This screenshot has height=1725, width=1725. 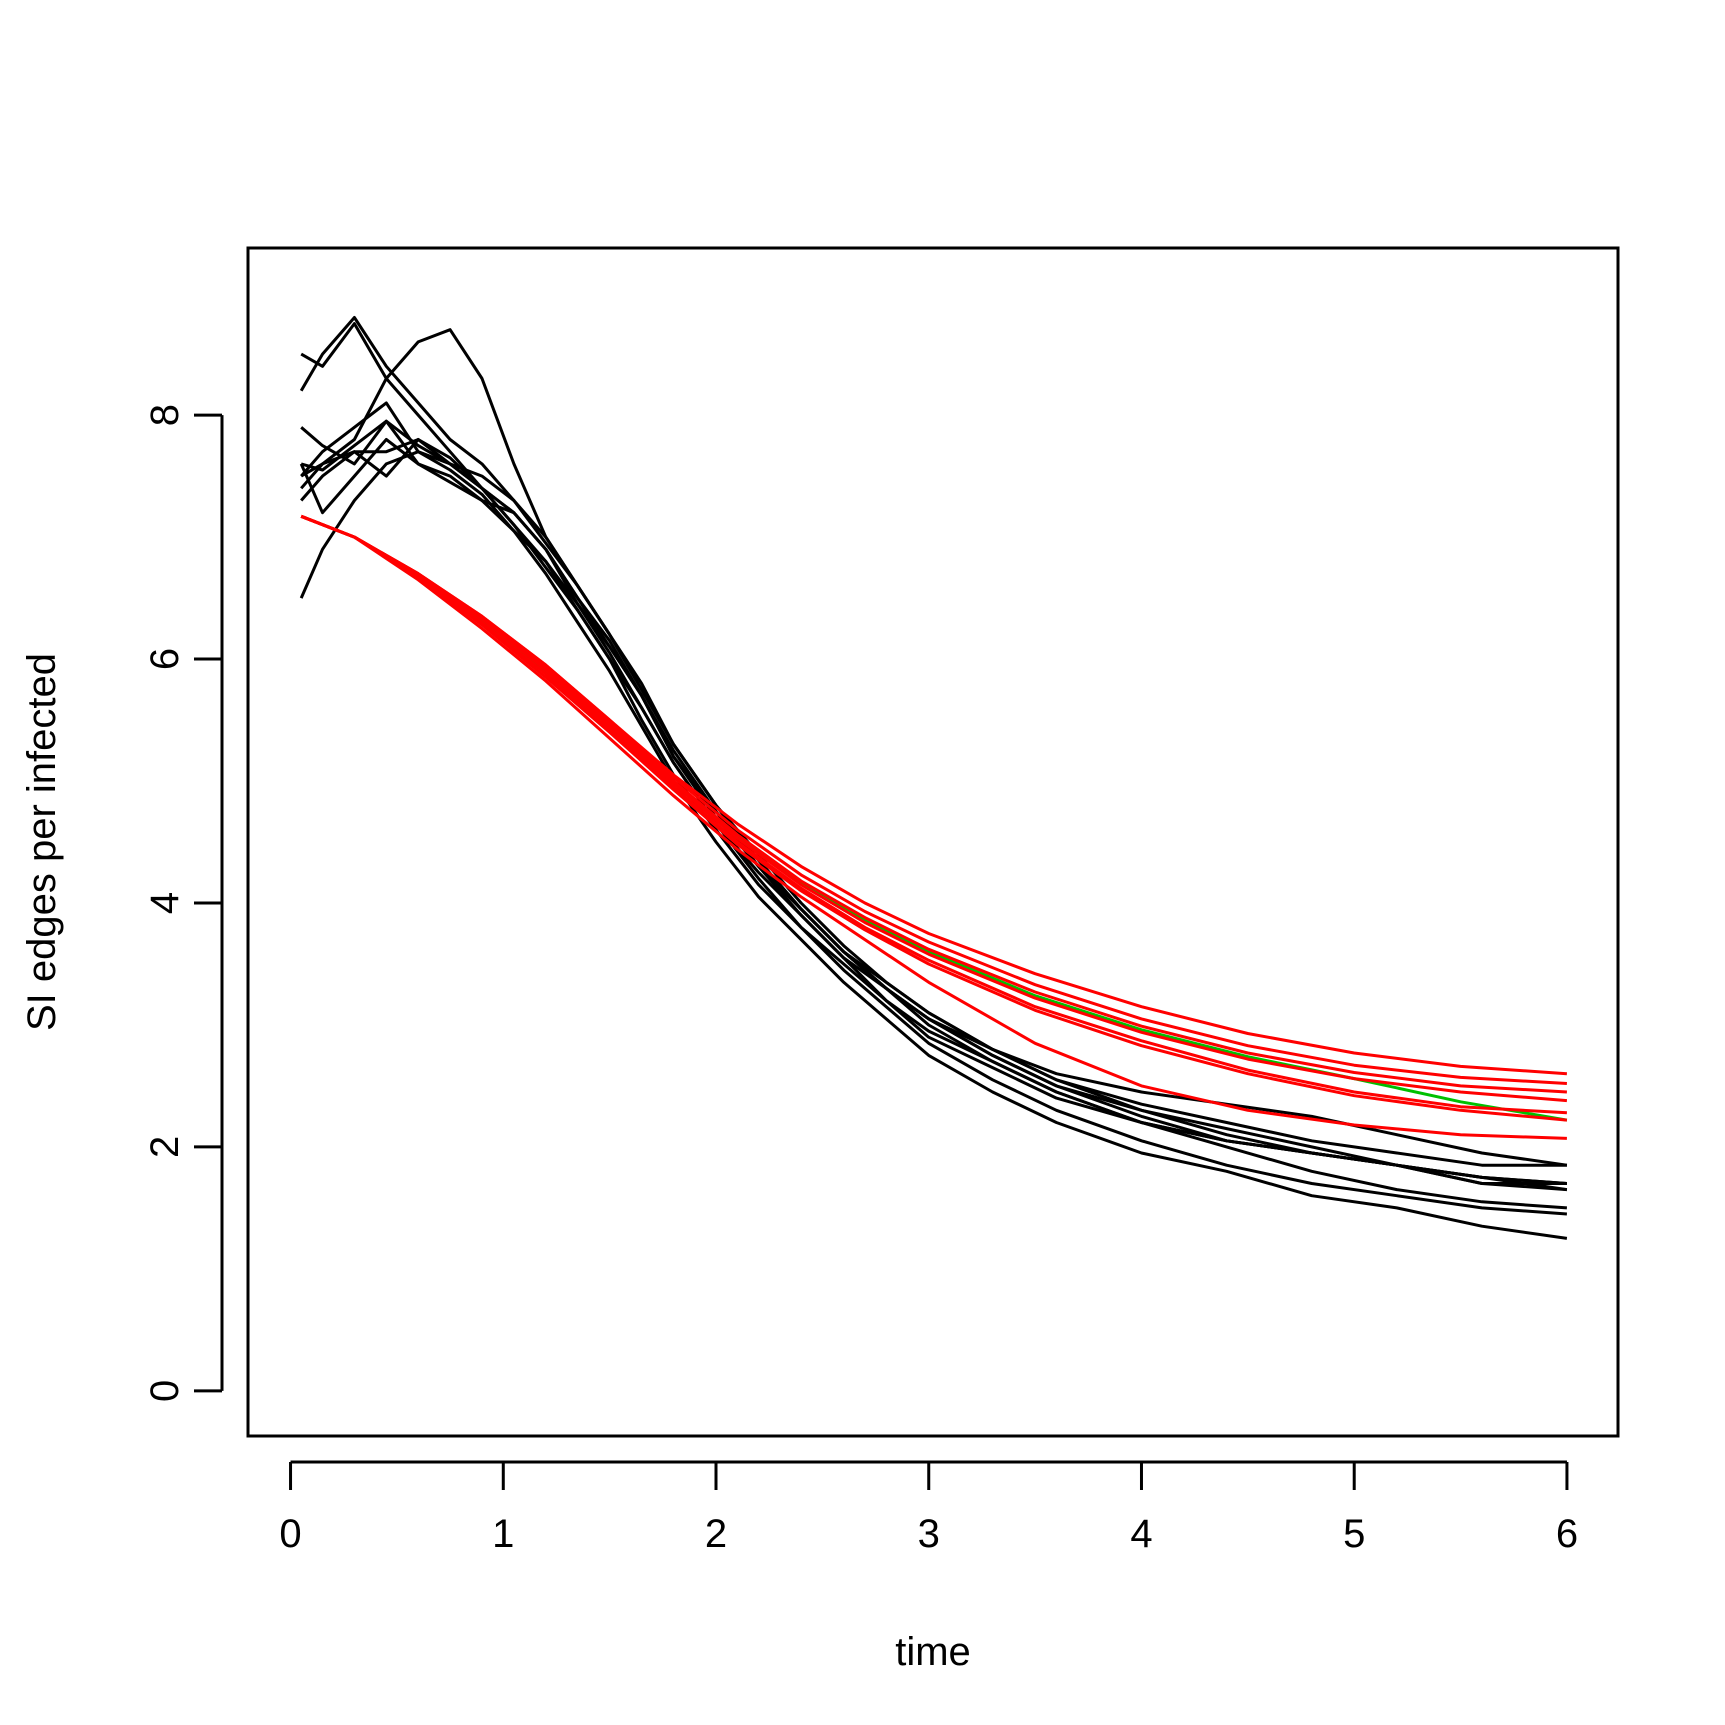 I want to click on x-axis-title: time, so click(x=933, y=1652).